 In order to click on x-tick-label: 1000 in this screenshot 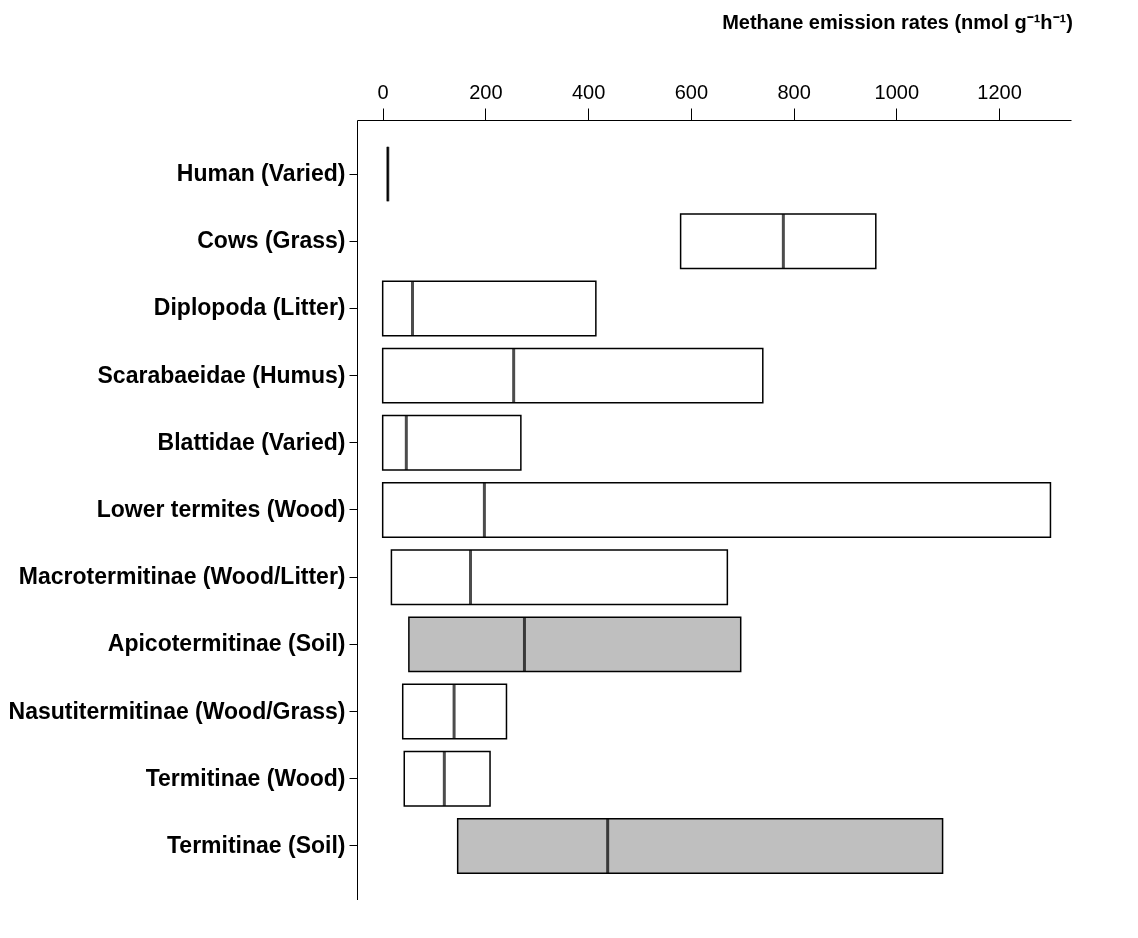, I will do `click(897, 91)`.